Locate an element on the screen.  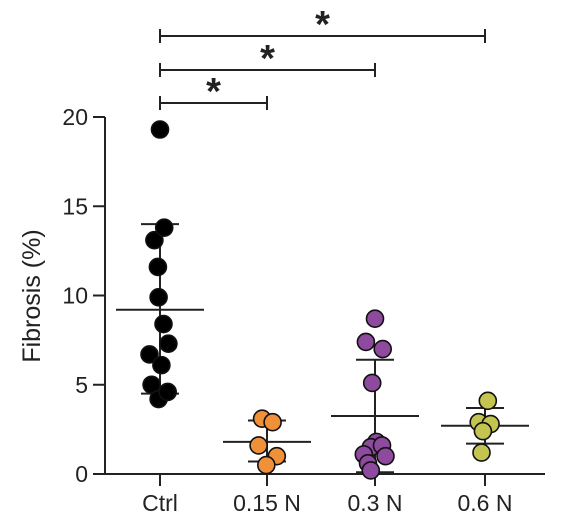
significance-brackets: * * * is located at coordinates (322, 58).